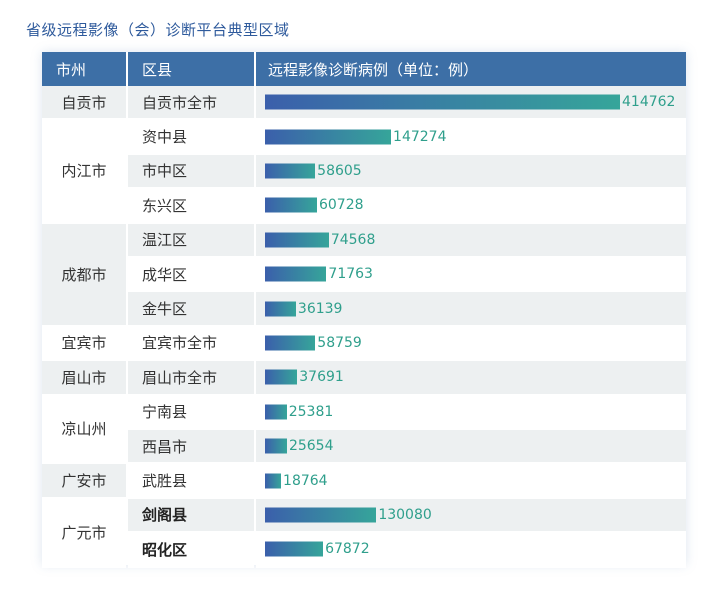 This screenshot has width=720, height=604. I want to click on header-cases: 远程影像诊断病例（单位：例）, so click(471, 69).